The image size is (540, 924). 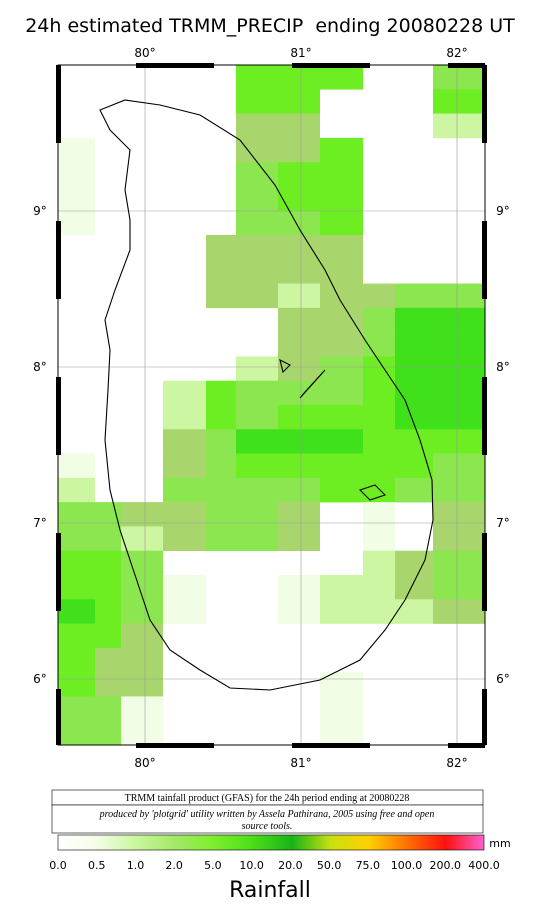 What do you see at coordinates (300, 53) in the screenshot?
I see `lon-label: 81°` at bounding box center [300, 53].